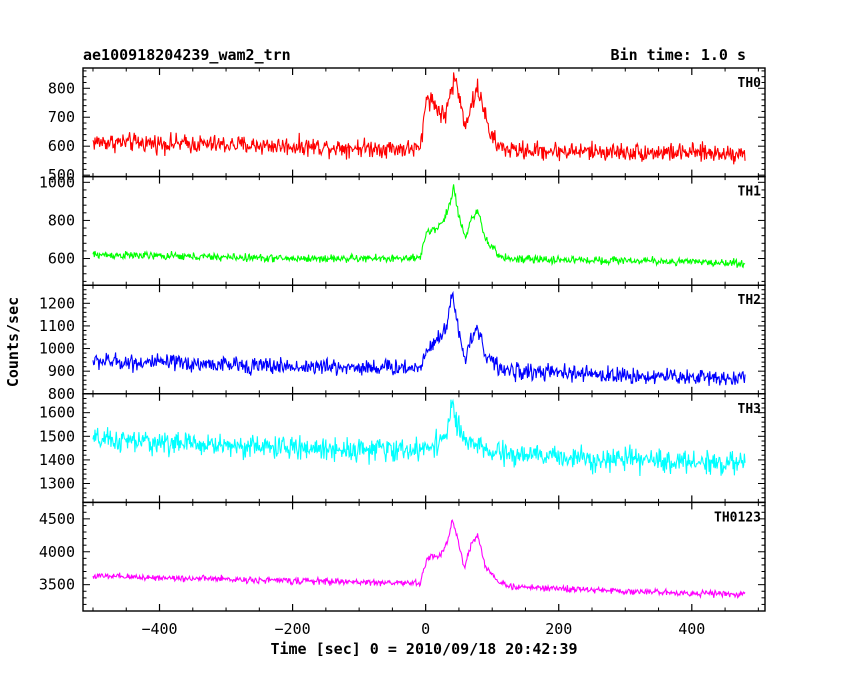 The width and height of the screenshot is (850, 680). I want to click on series-line-th3, so click(419, 437).